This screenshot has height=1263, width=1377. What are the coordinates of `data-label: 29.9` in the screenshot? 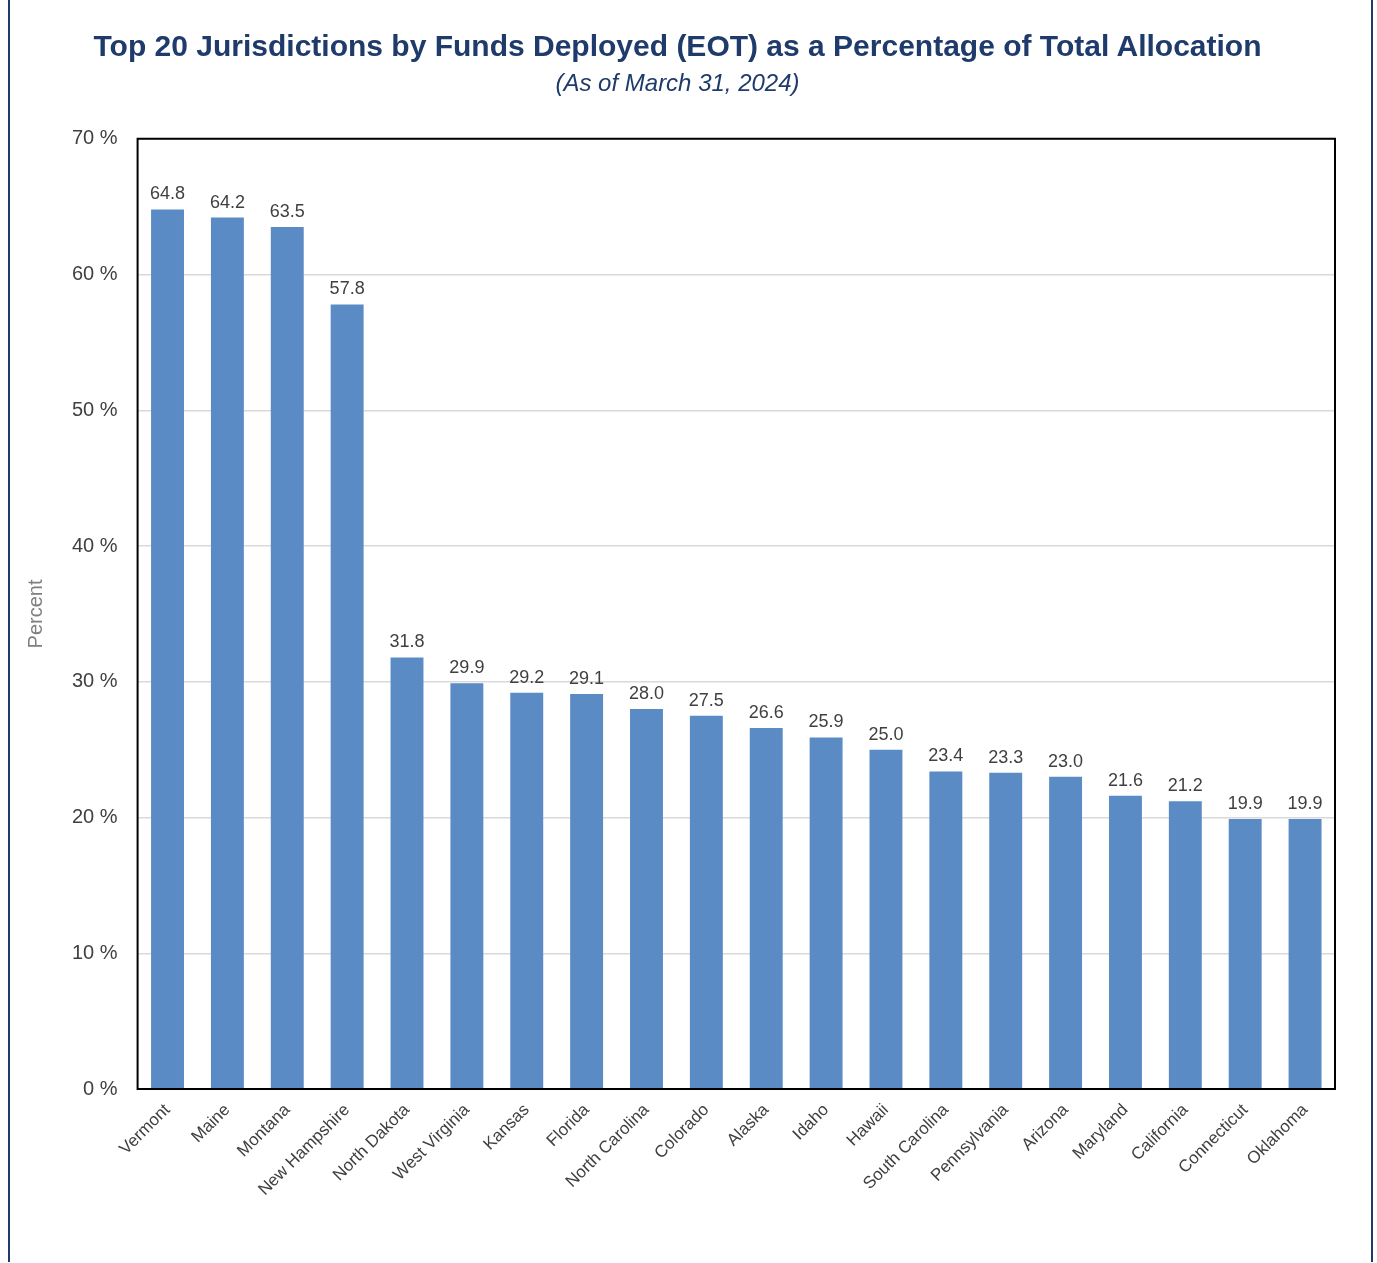 It's located at (467, 667).